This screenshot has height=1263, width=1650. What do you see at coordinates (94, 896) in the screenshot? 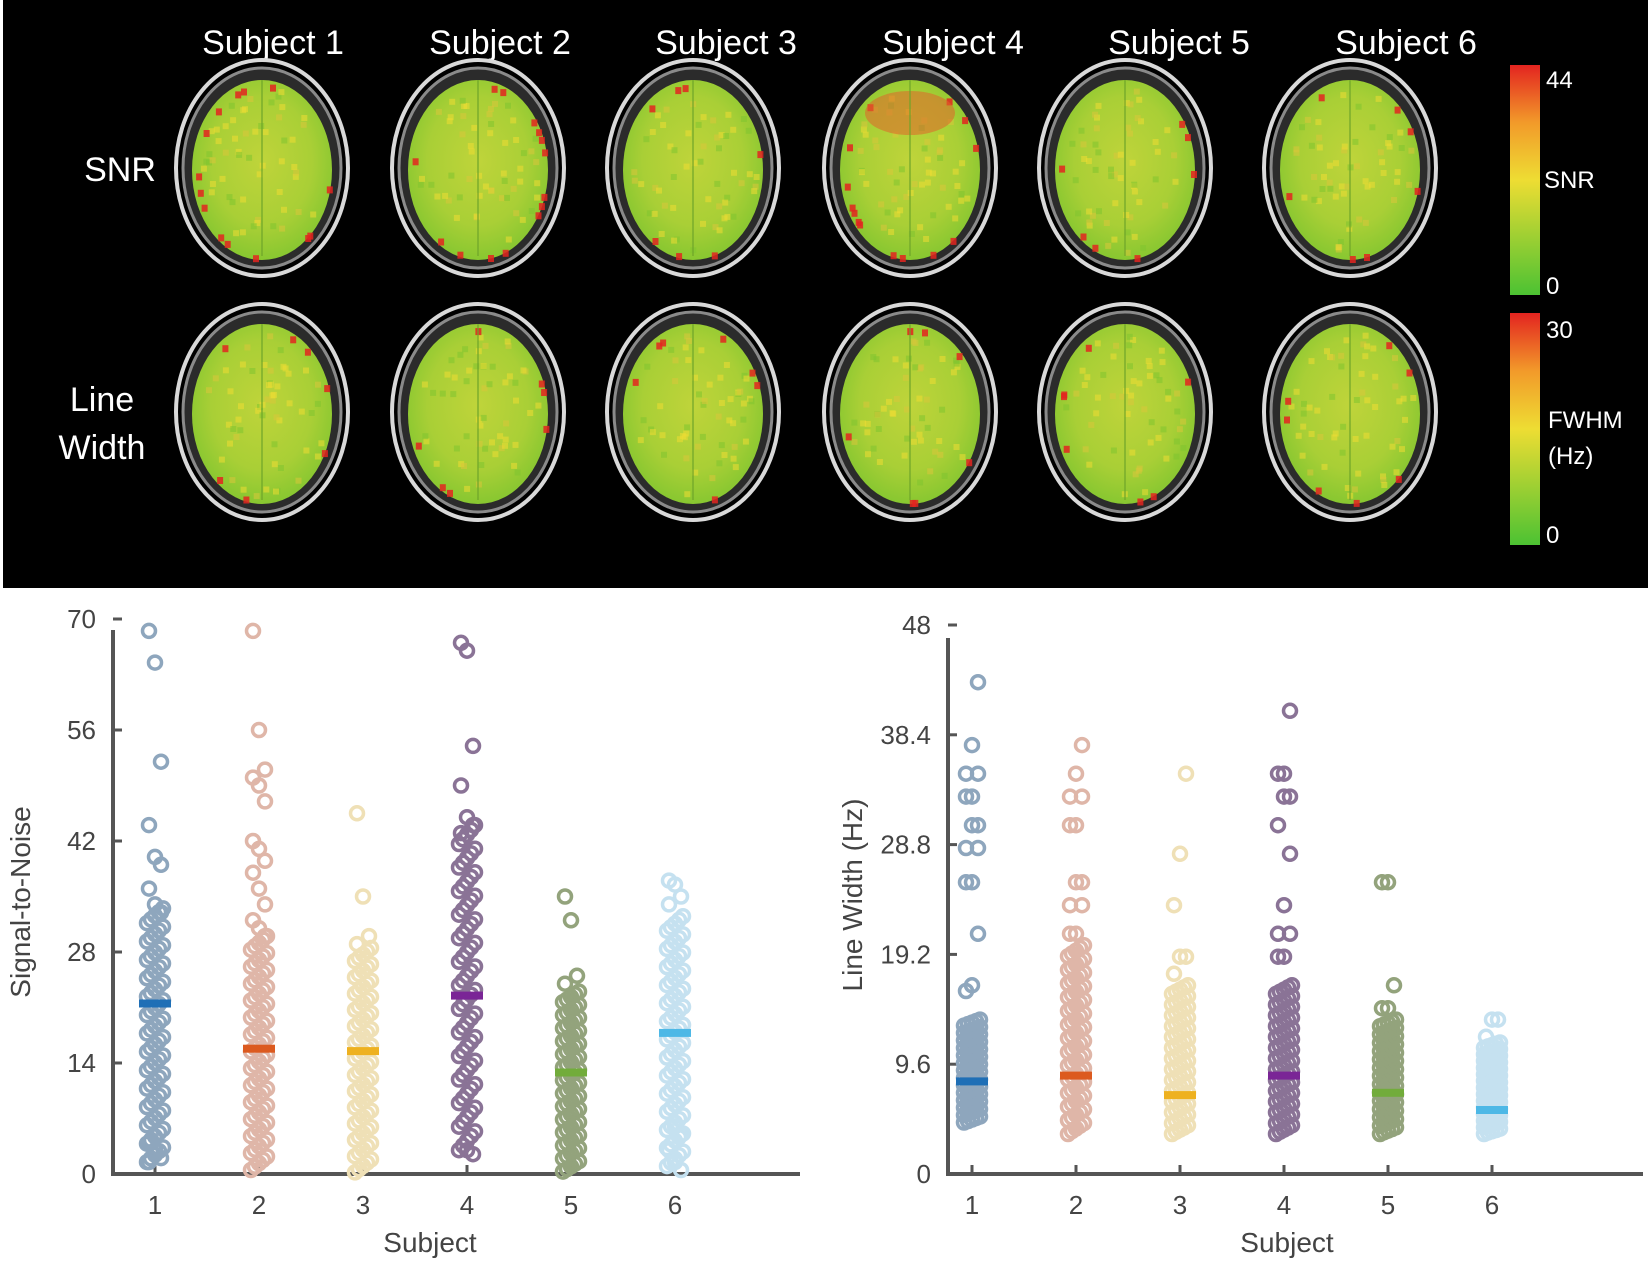
I see `snr-y-ticks: 0 14 28 42 56 70` at bounding box center [94, 896].